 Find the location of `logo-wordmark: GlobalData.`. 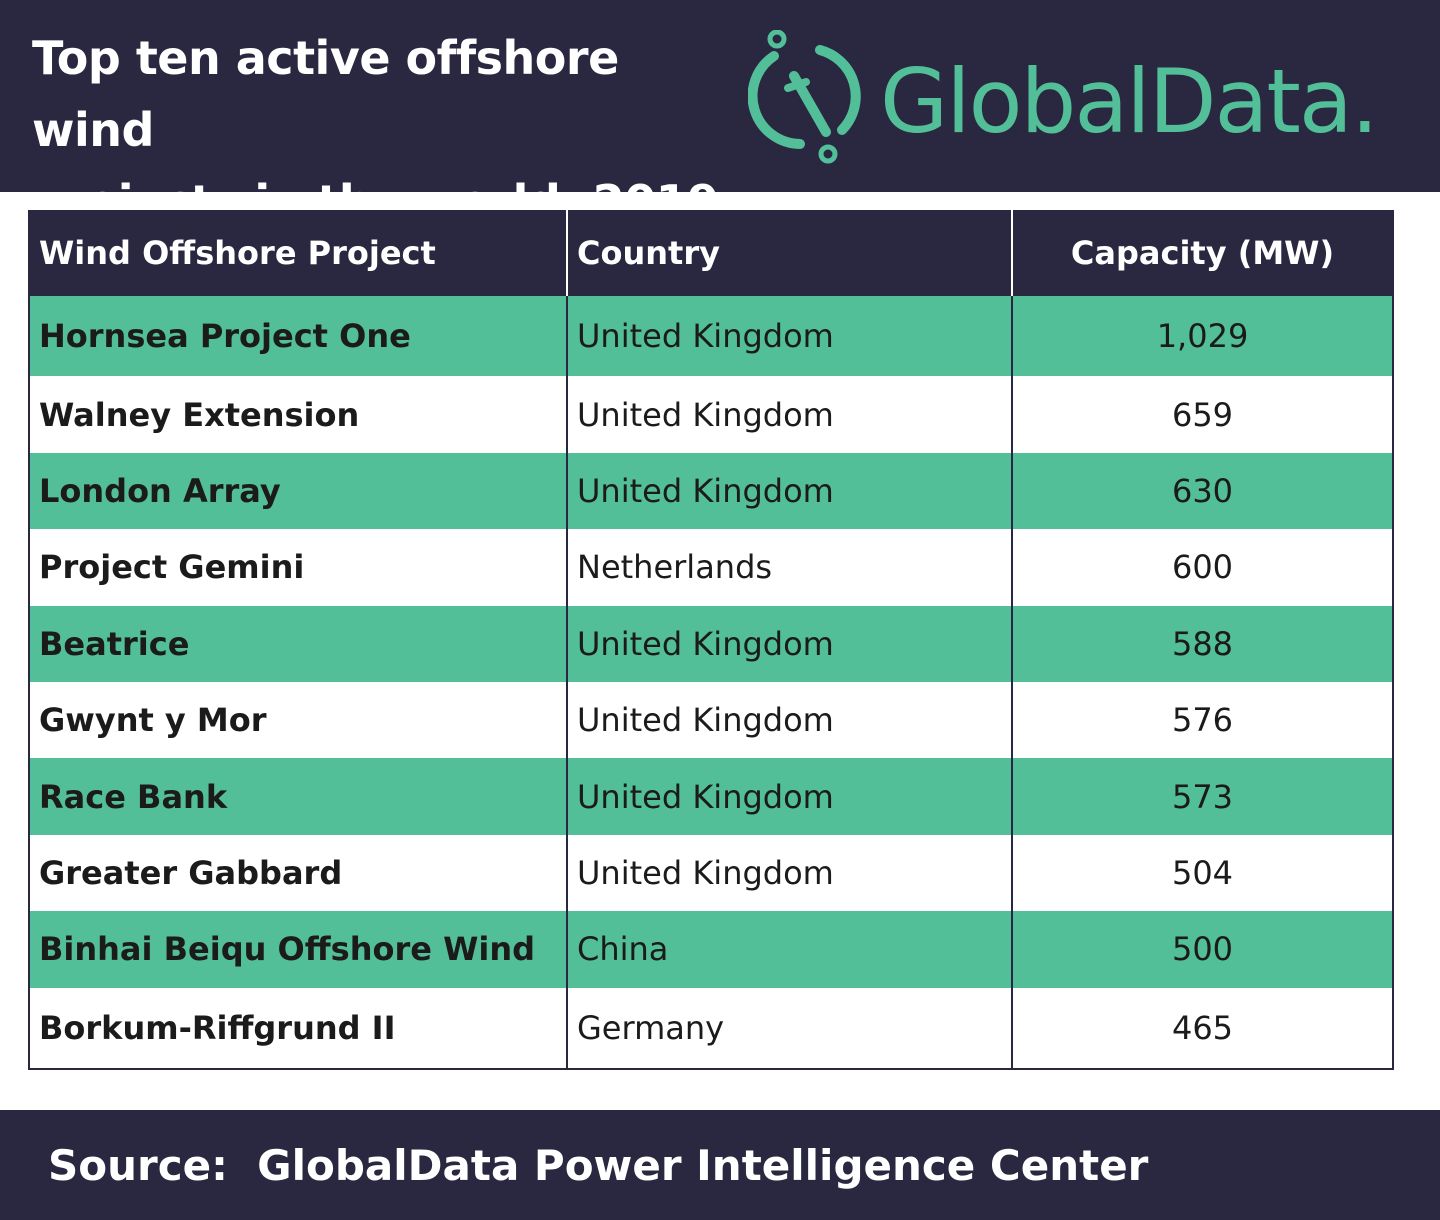

logo-wordmark: GlobalData. is located at coordinates (1129, 101).